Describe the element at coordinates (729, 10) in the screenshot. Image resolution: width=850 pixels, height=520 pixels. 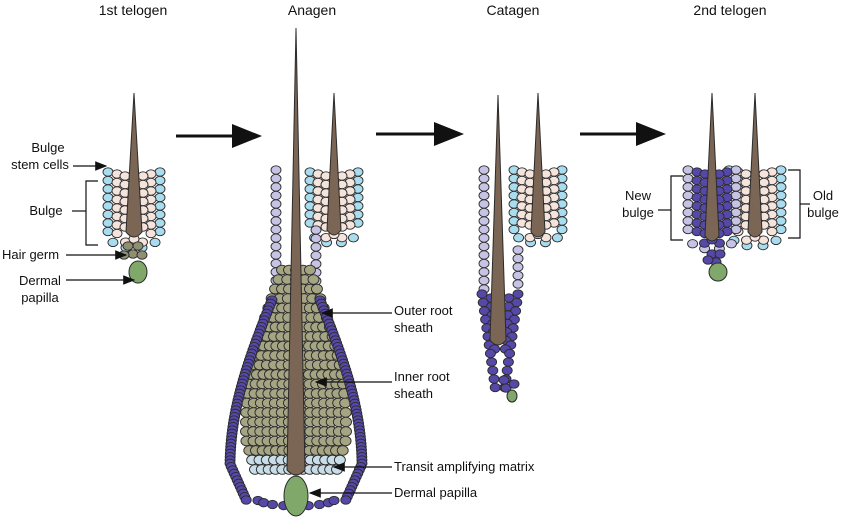
I see `stage-title-second-telogen: 2nd telogen` at that location.